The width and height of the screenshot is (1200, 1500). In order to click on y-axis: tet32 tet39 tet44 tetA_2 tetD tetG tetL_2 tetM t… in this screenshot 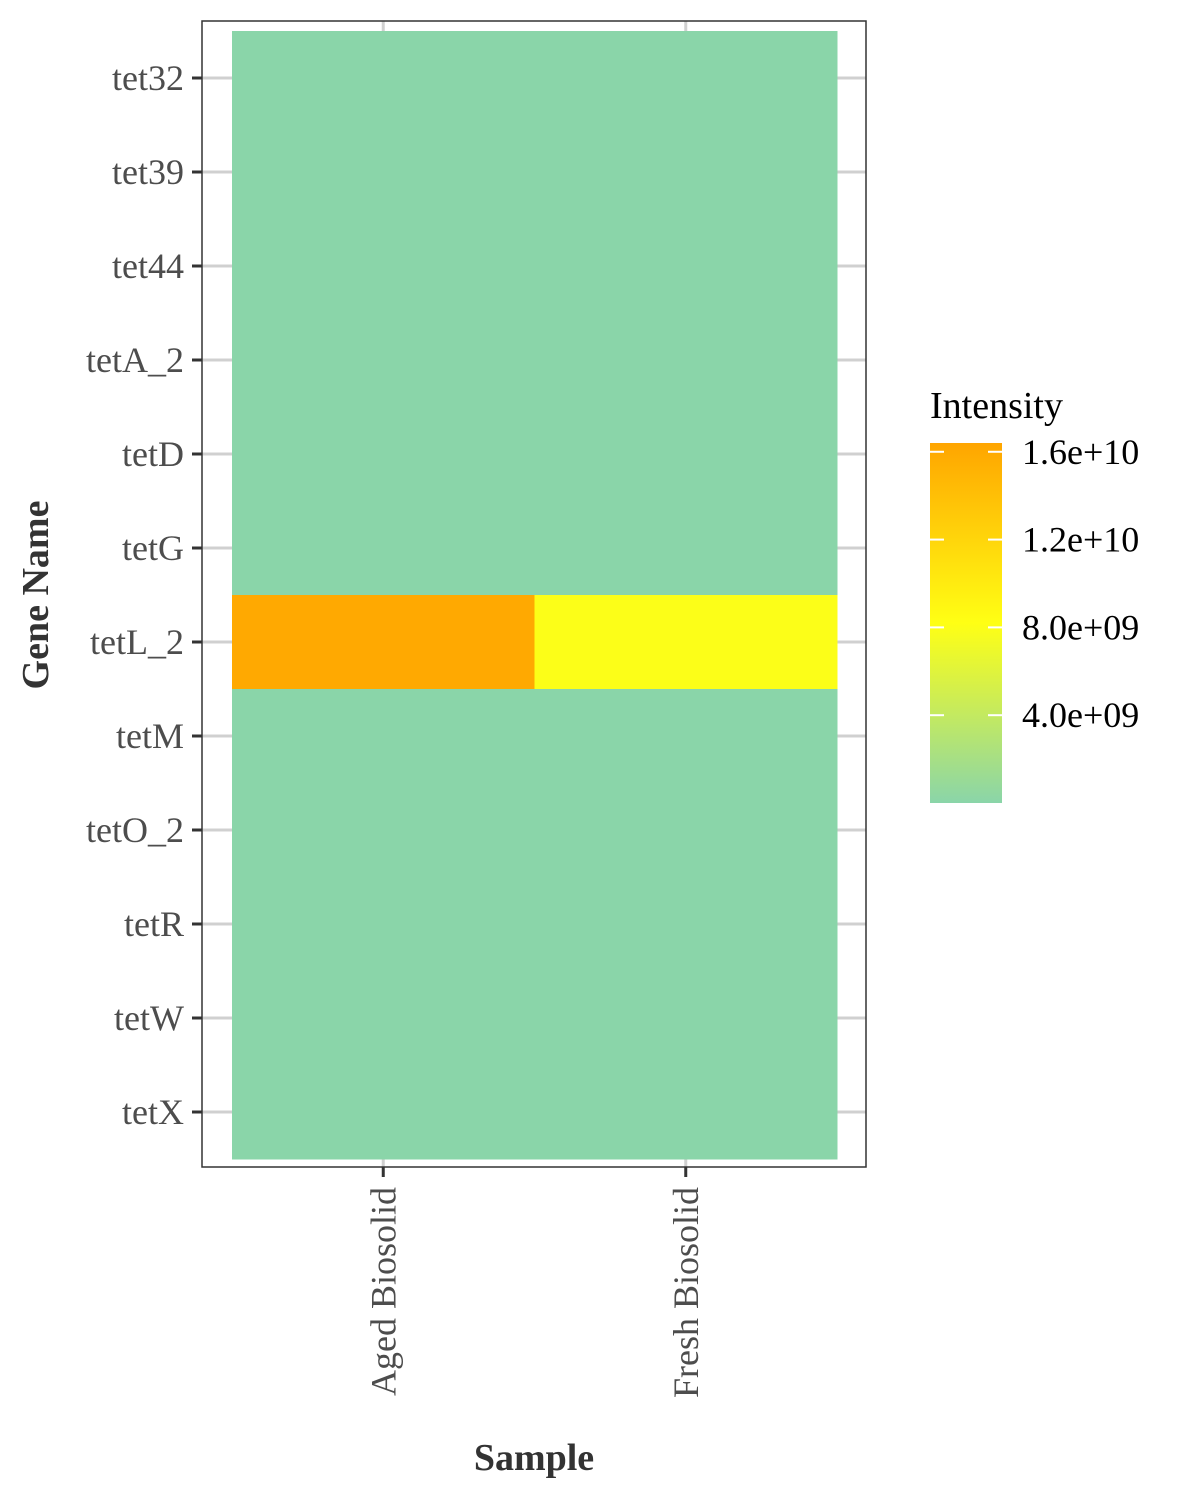, I will do `click(144, 595)`.